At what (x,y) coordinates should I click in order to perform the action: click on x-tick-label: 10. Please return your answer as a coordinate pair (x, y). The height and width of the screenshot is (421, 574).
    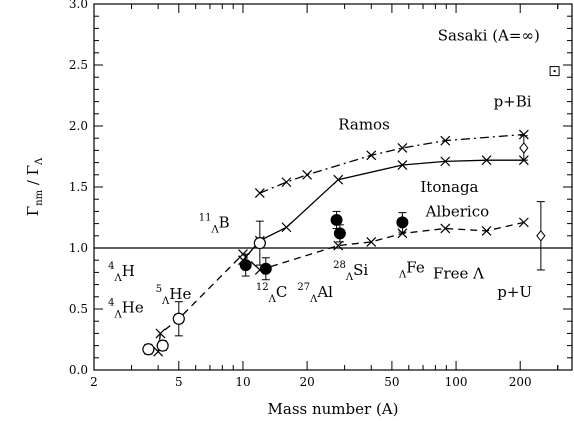
    Looking at the image, I should click on (242, 382).